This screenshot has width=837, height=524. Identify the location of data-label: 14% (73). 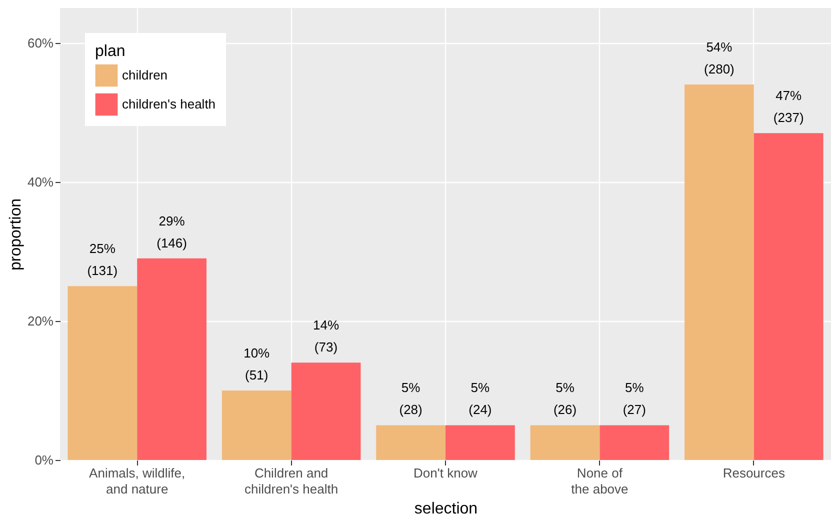
(326, 336).